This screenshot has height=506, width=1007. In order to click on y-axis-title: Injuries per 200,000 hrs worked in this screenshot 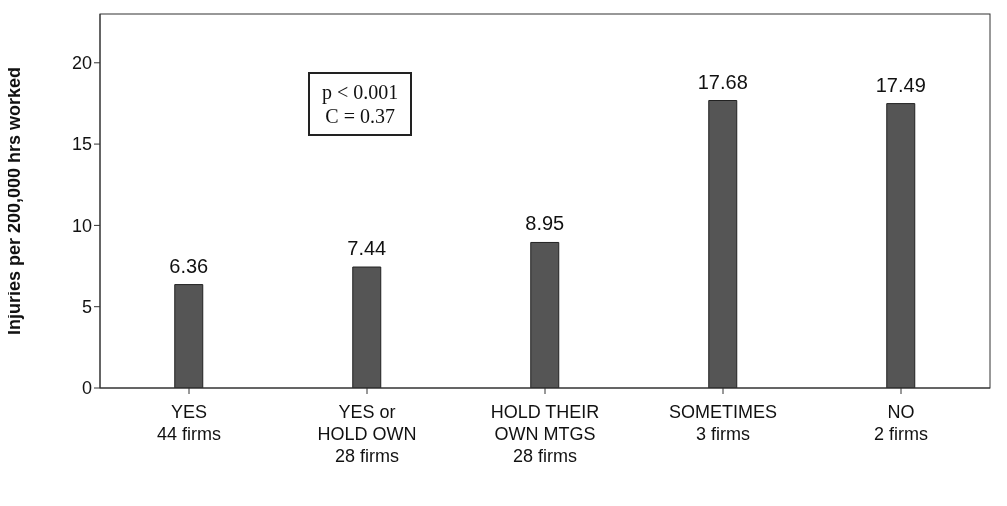, I will do `click(14, 201)`.